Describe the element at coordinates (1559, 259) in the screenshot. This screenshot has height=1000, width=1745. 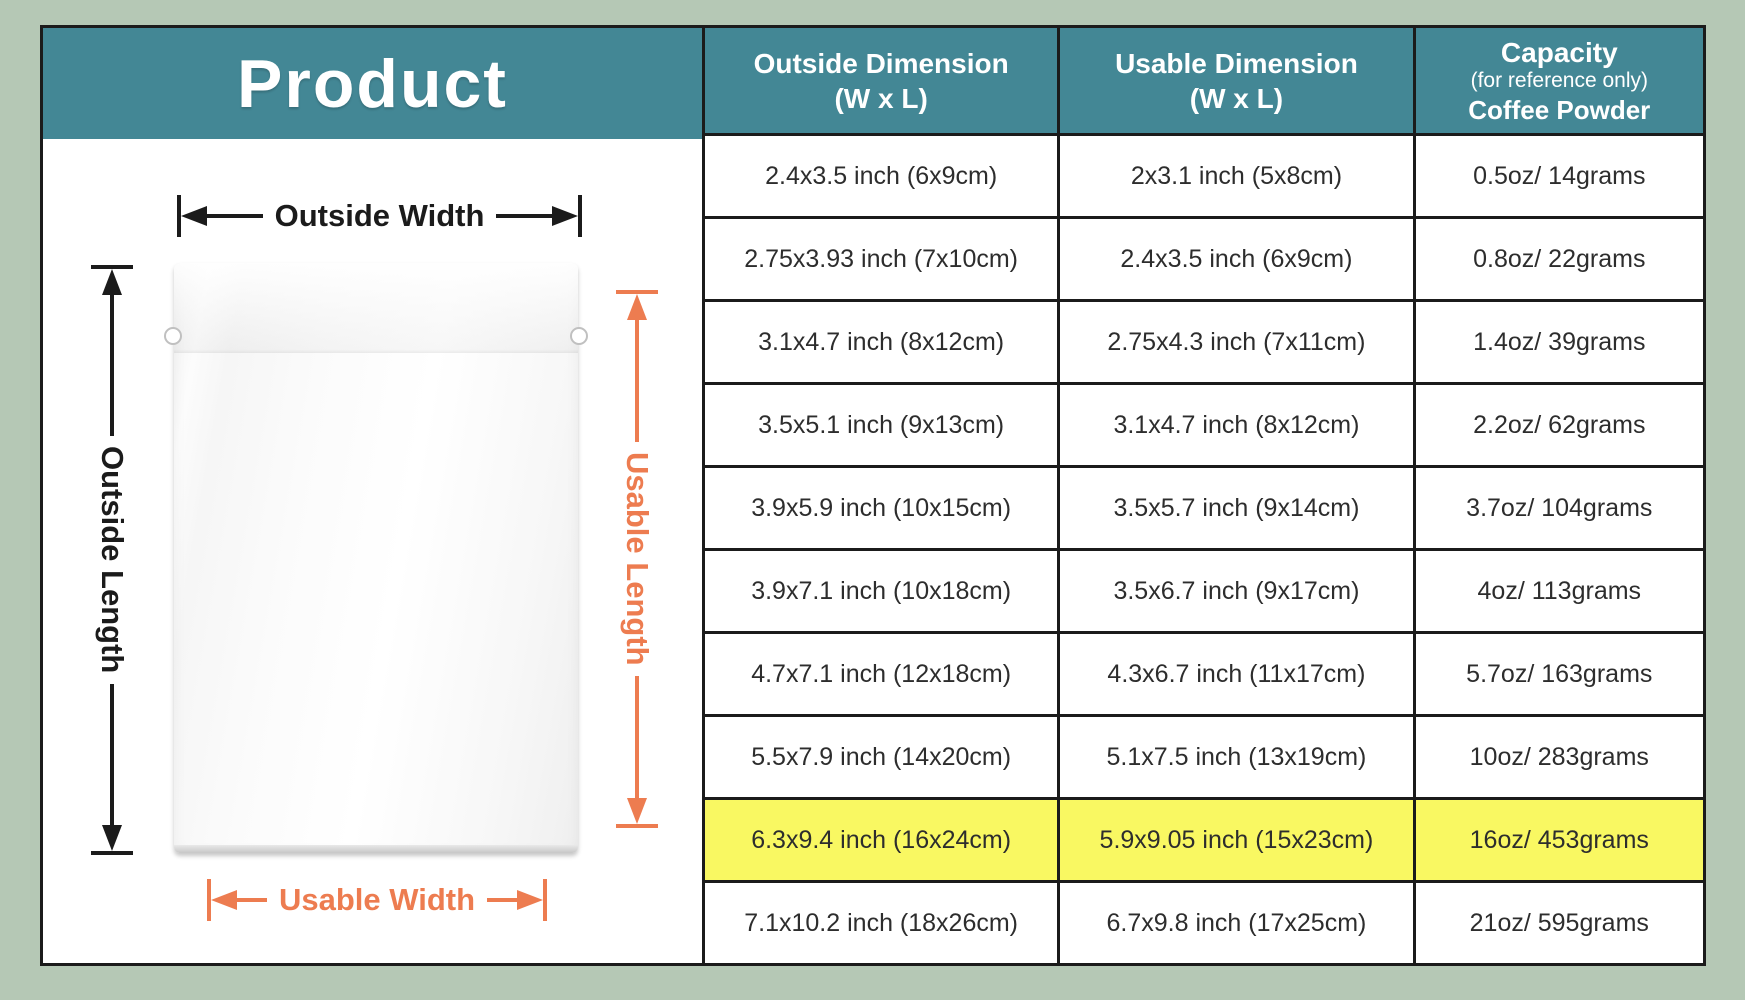
I see `cell-capacity: 0.8oz/ 22grams` at that location.